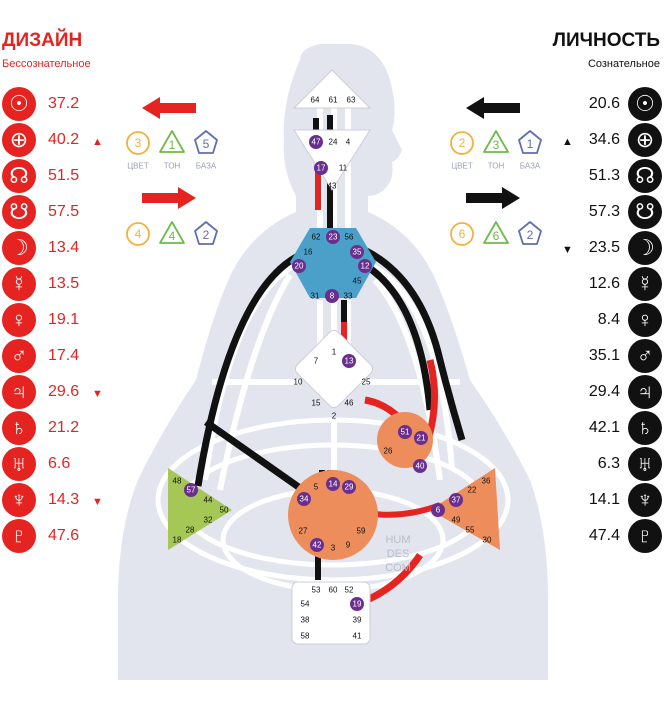 The image size is (664, 705). What do you see at coordinates (604, 283) in the screenshot?
I see `personality-planet-value: 12.6` at bounding box center [604, 283].